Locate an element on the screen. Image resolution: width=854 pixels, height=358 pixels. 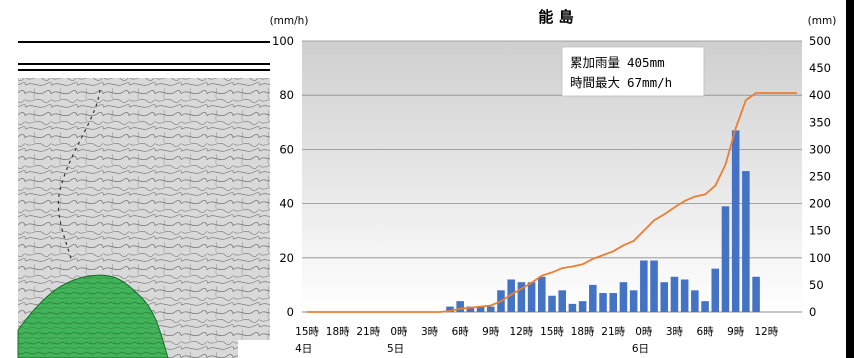
max-hourly-value: 67mm/h is located at coordinates (649, 82).